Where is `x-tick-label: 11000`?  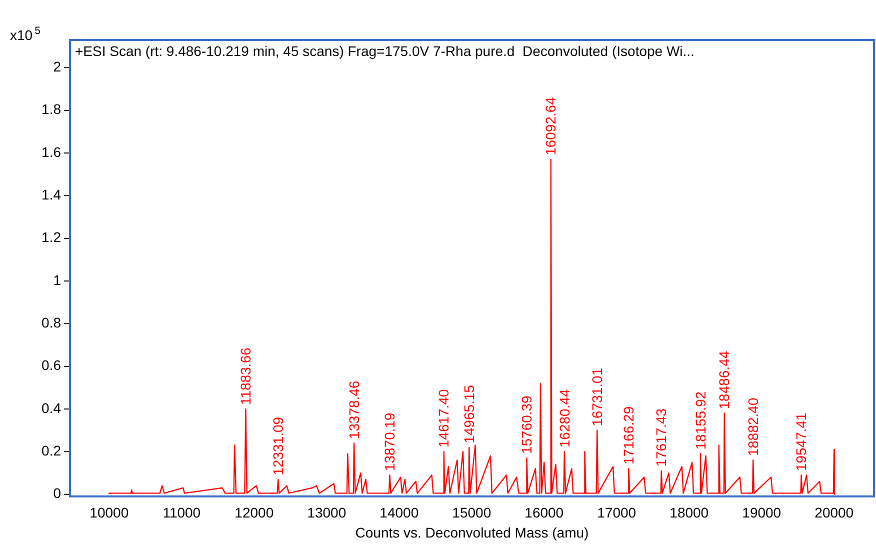 x-tick-label: 11000 is located at coordinates (181, 512).